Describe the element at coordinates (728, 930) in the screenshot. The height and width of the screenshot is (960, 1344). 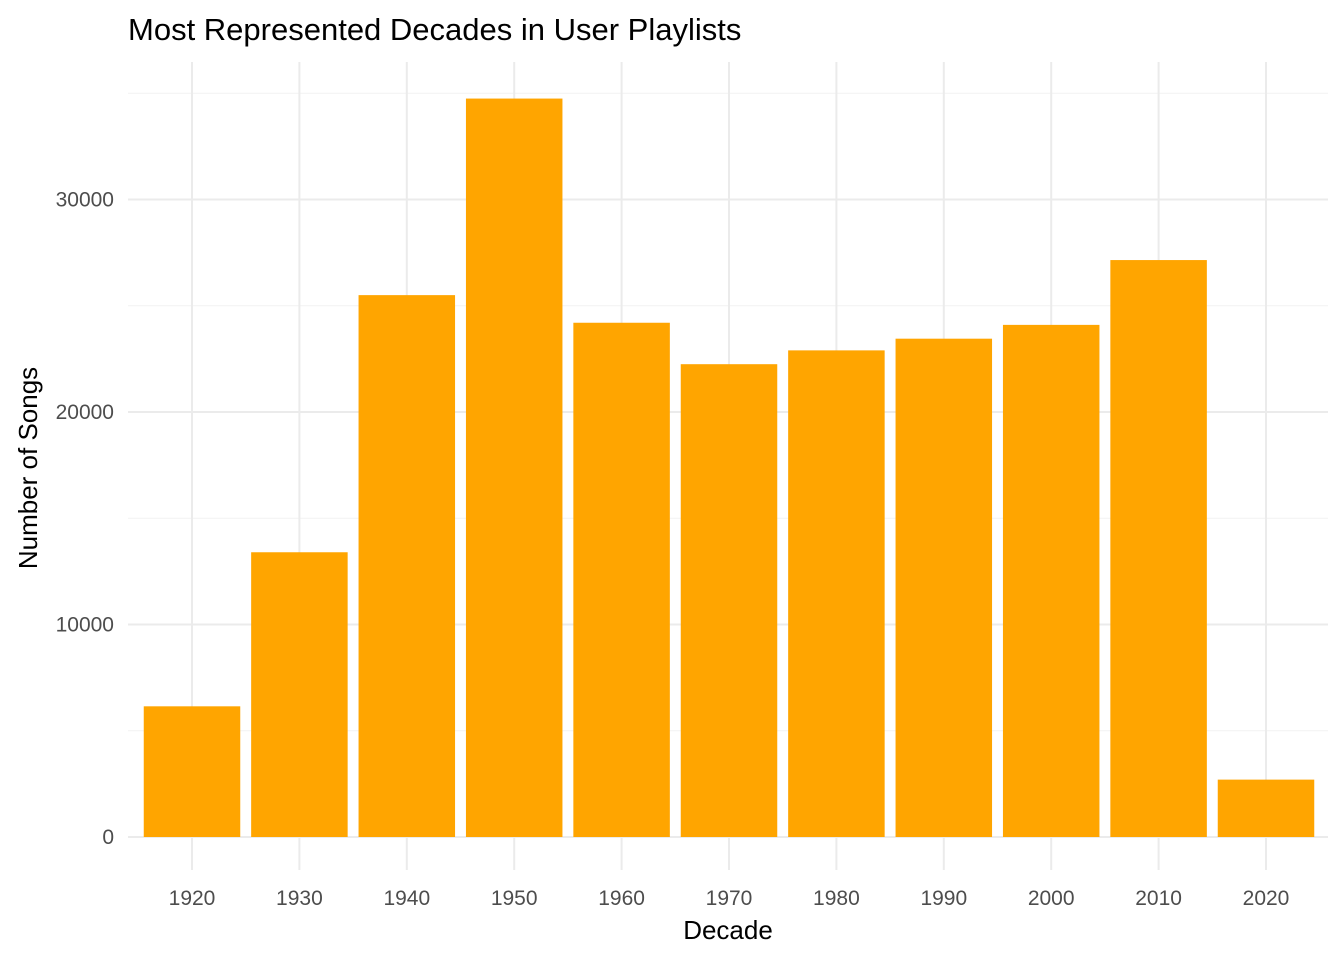
I see `x-axis-title: Decade` at that location.